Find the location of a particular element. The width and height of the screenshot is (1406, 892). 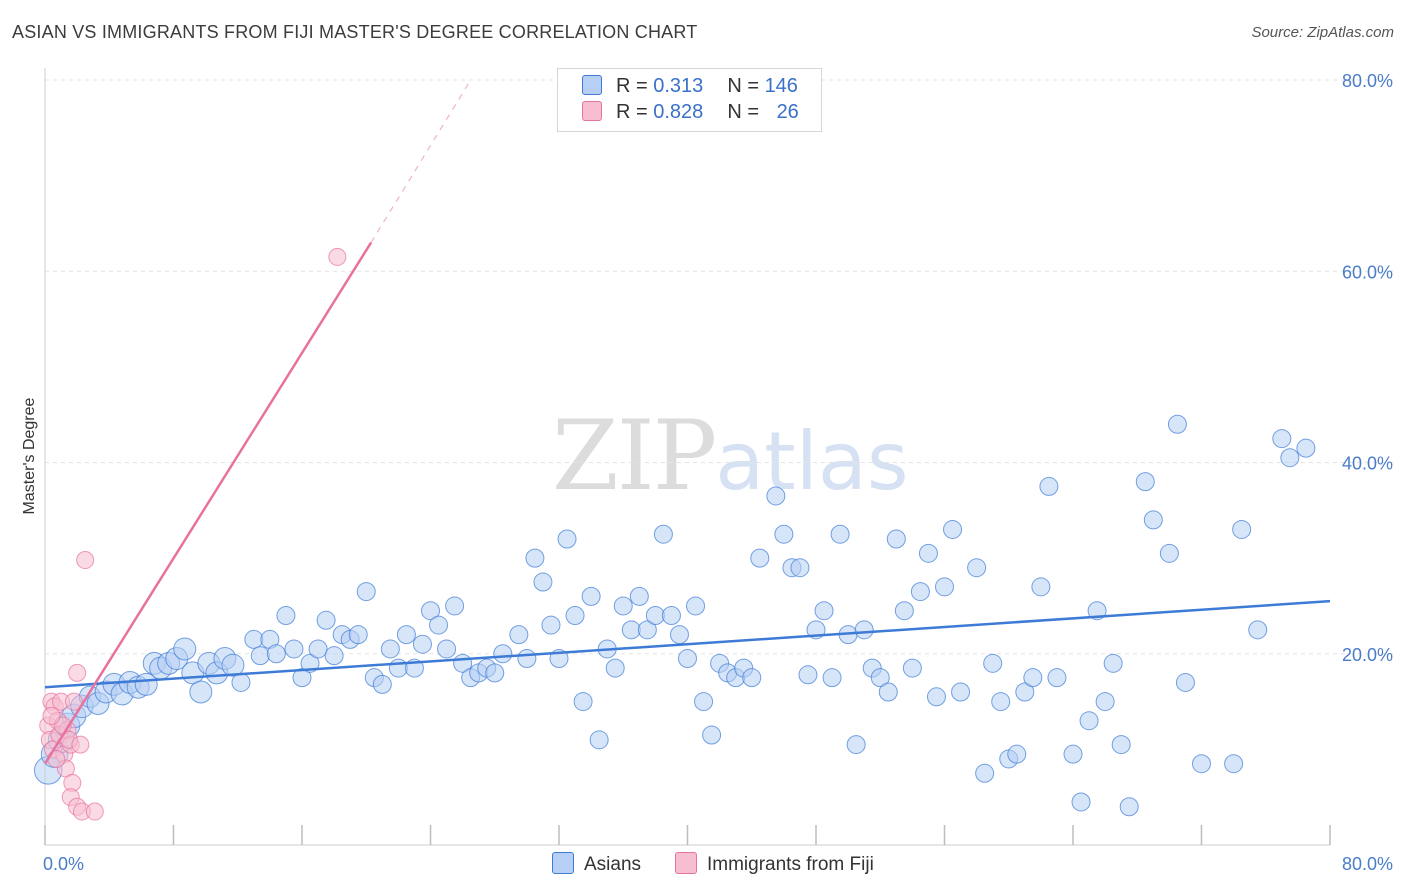

legend-swatch-fiji is located at coordinates (592, 111).